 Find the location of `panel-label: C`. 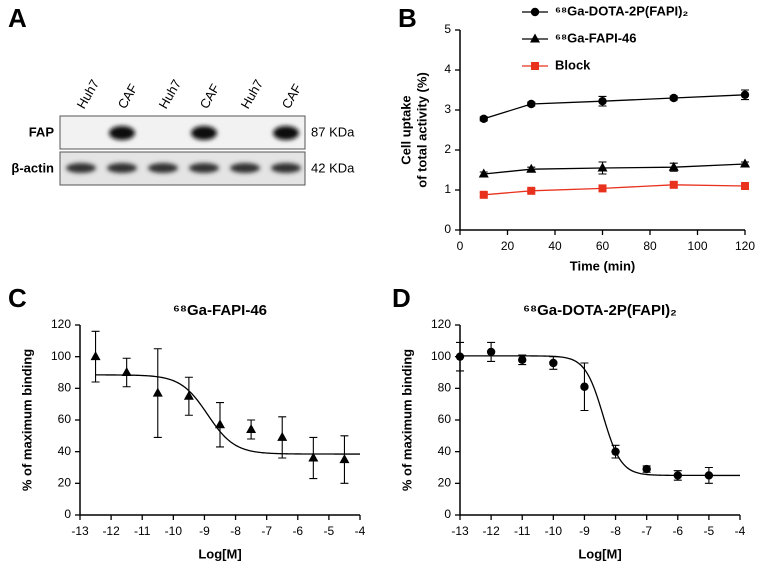

panel-label: C is located at coordinates (17, 298).